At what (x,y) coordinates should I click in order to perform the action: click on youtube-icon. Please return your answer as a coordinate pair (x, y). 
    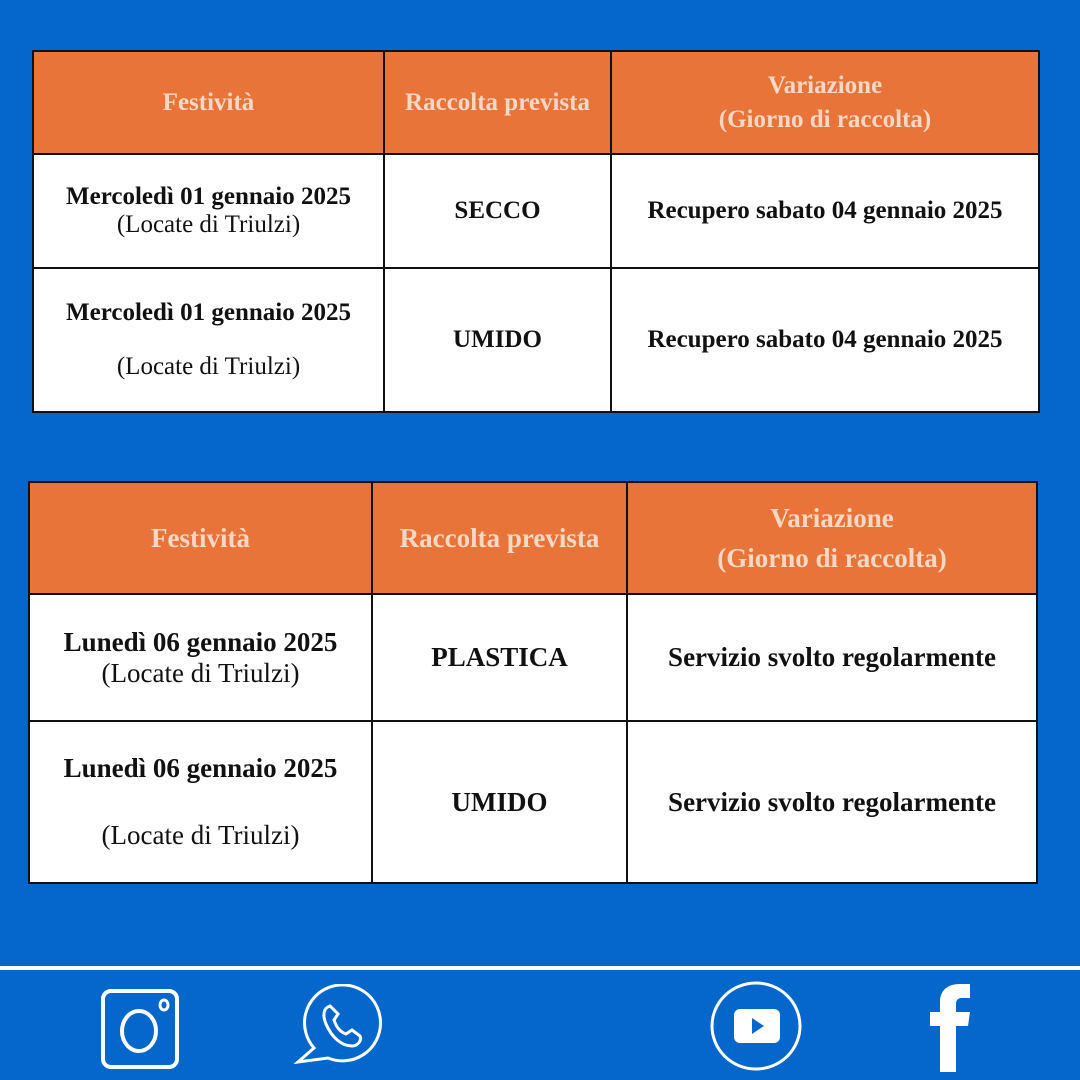
    Looking at the image, I should click on (756, 1026).